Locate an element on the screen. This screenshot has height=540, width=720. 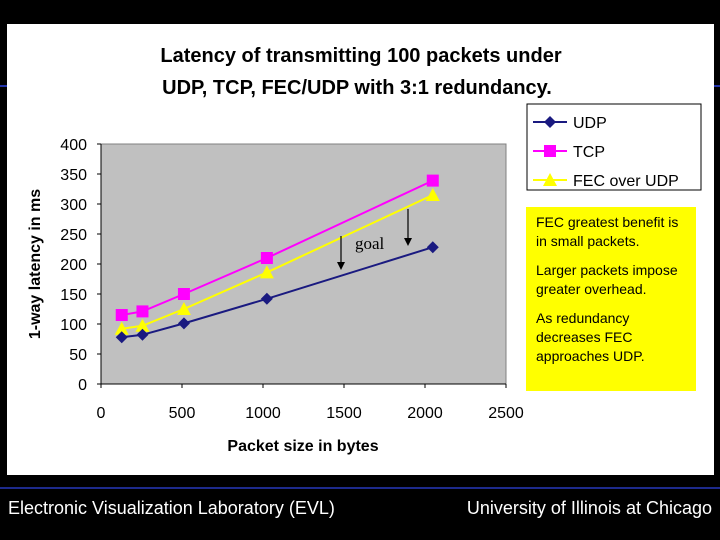
y-tick-label: 400 is located at coordinates (73, 145).